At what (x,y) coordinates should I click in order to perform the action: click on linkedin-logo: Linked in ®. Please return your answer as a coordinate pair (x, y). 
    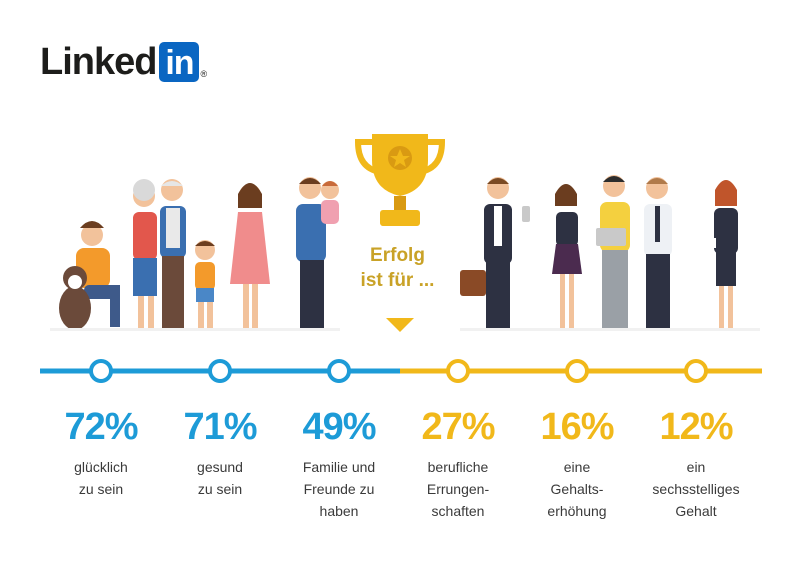
    Looking at the image, I should click on (123, 62).